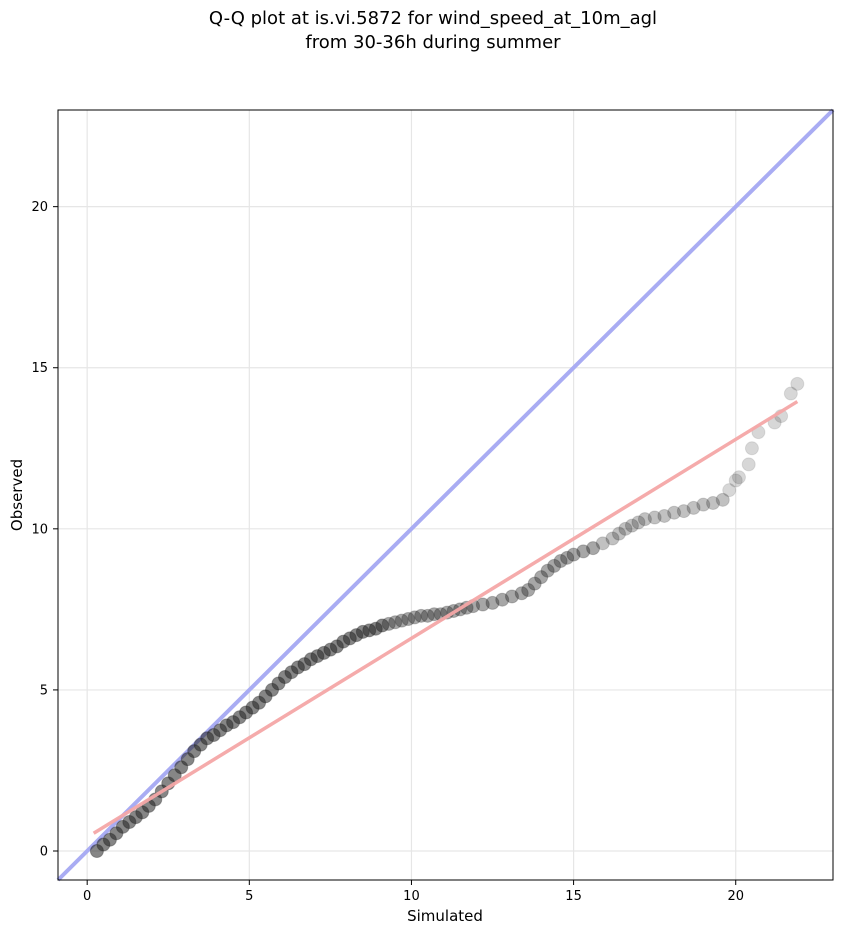 The height and width of the screenshot is (938, 843). Describe the element at coordinates (87, 896) in the screenshot. I see `x-tick-label: 0` at that location.